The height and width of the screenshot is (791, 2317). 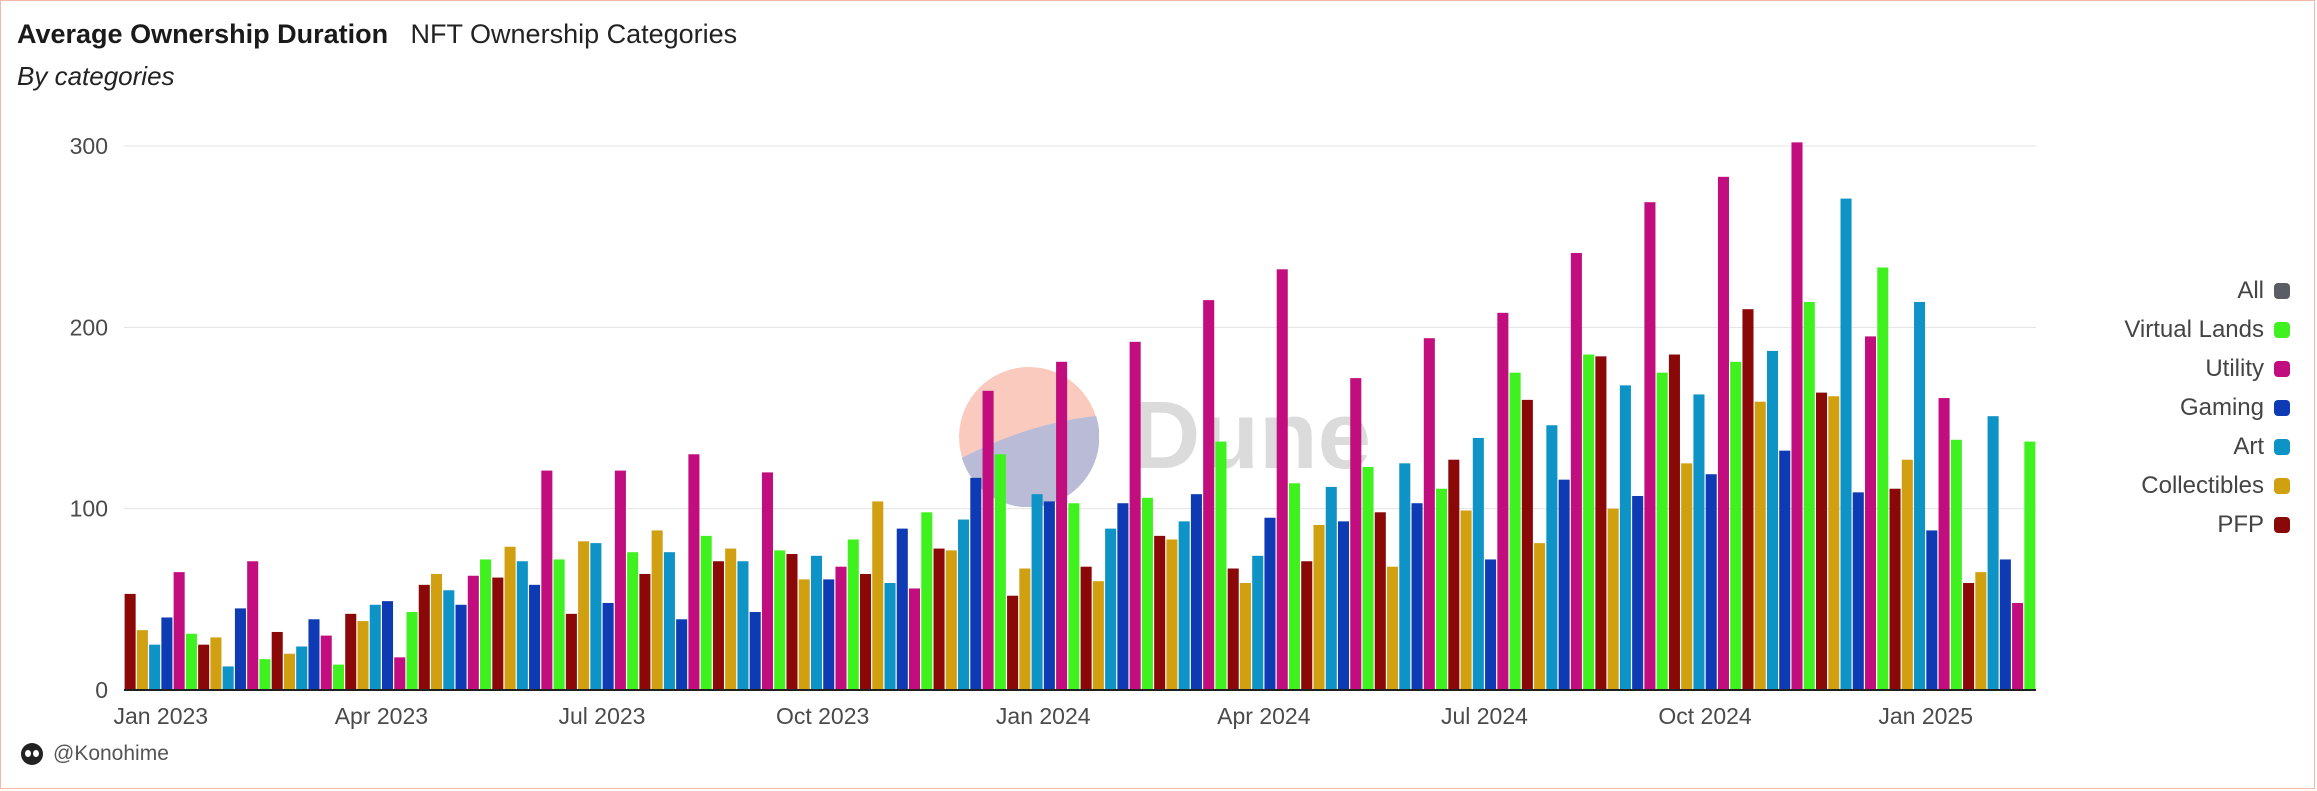 I want to click on legend-label: Virtual Lands, so click(x=2194, y=329).